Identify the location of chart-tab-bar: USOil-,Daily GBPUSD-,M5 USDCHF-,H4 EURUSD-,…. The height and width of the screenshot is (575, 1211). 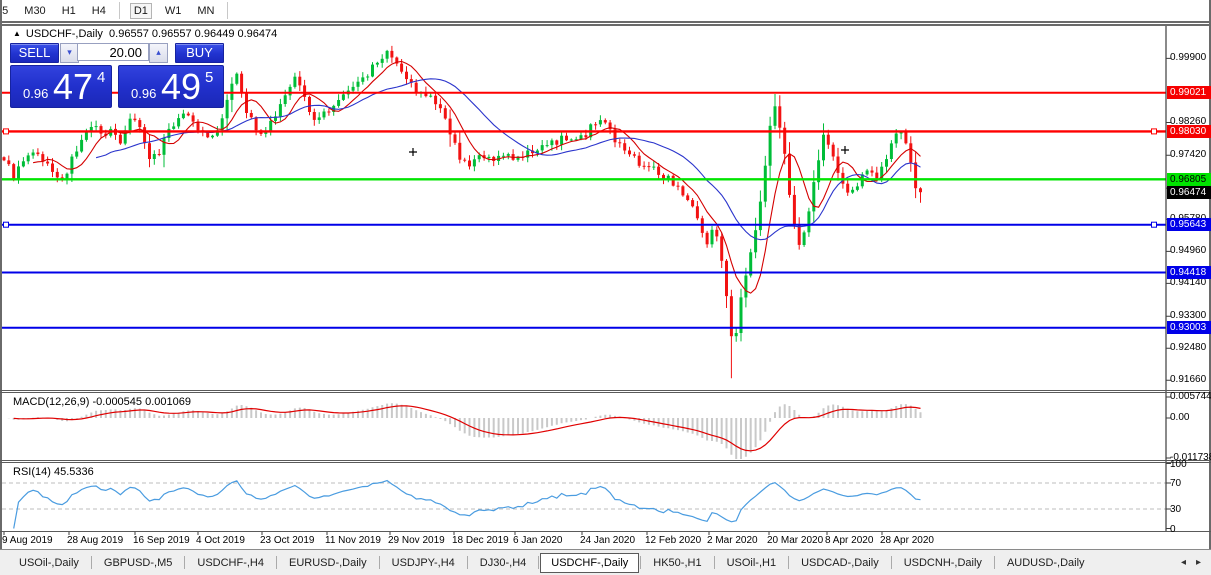
(605, 562).